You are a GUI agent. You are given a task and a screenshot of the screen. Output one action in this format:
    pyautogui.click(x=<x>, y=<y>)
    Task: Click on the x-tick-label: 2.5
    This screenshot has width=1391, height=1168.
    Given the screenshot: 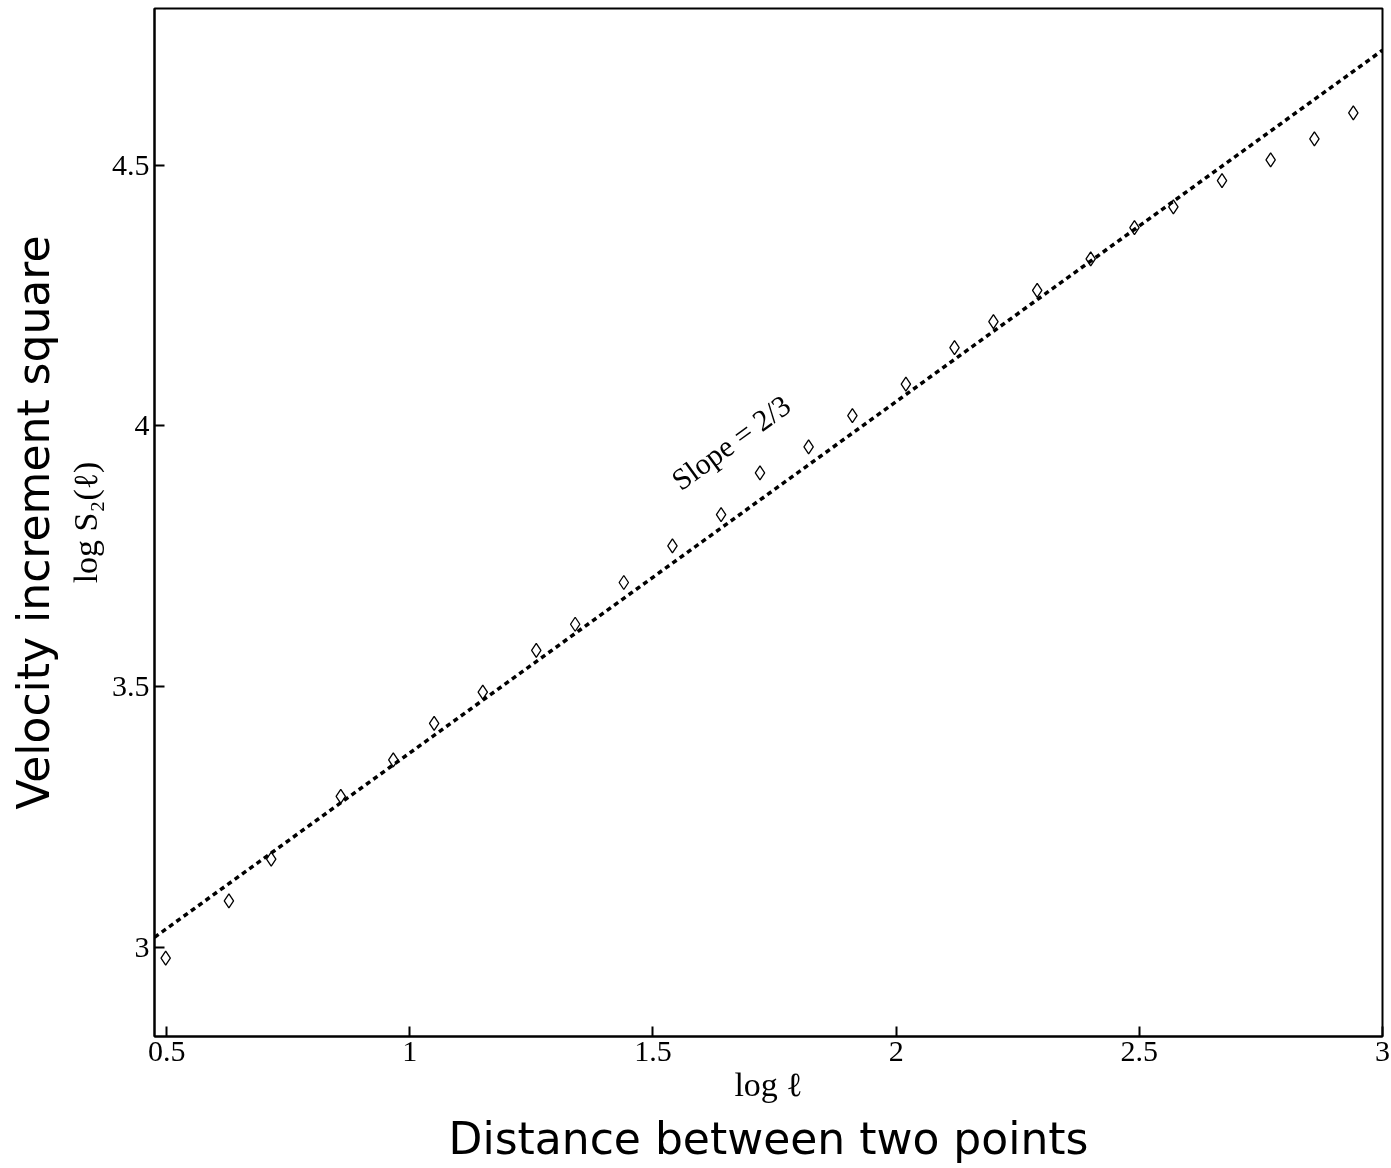 What is the action you would take?
    pyautogui.click(x=1139, y=1050)
    